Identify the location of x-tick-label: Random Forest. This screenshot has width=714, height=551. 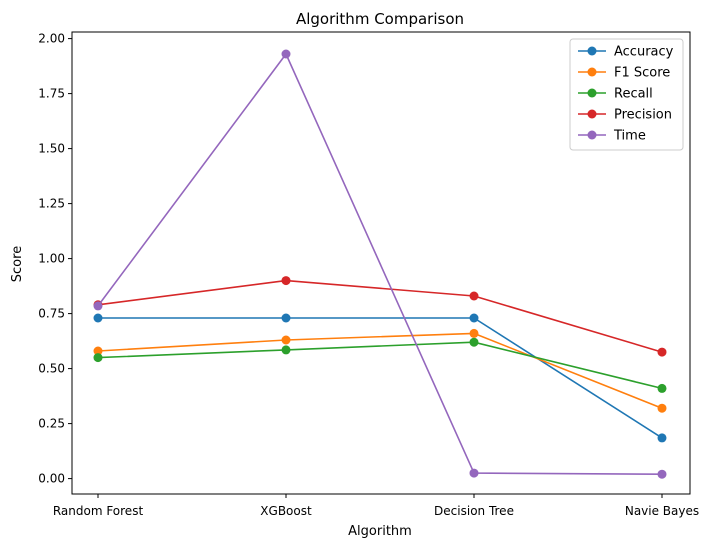
(98, 511).